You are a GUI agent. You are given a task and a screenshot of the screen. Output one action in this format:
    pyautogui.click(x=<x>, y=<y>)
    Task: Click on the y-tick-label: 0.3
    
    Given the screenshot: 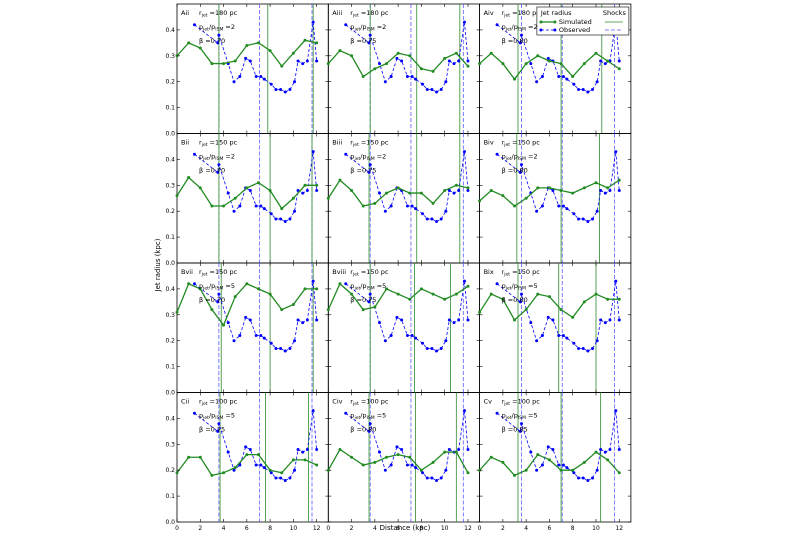 What is the action you would take?
    pyautogui.click(x=170, y=444)
    